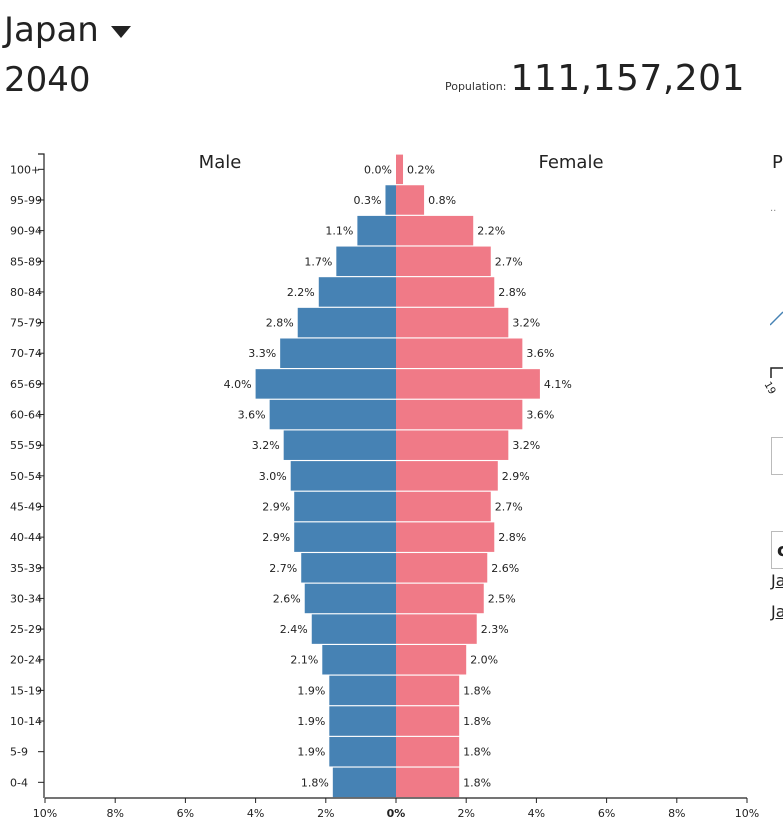 This screenshot has height=839, width=783. Describe the element at coordinates (396, 813) in the screenshot. I see `x-tick-label: 0%` at that location.